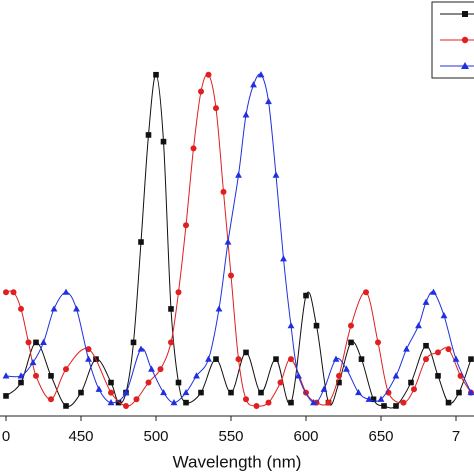 This screenshot has height=474, width=474. What do you see at coordinates (237, 461) in the screenshot?
I see `x-axis-label: Wavelength (nm)` at bounding box center [237, 461].